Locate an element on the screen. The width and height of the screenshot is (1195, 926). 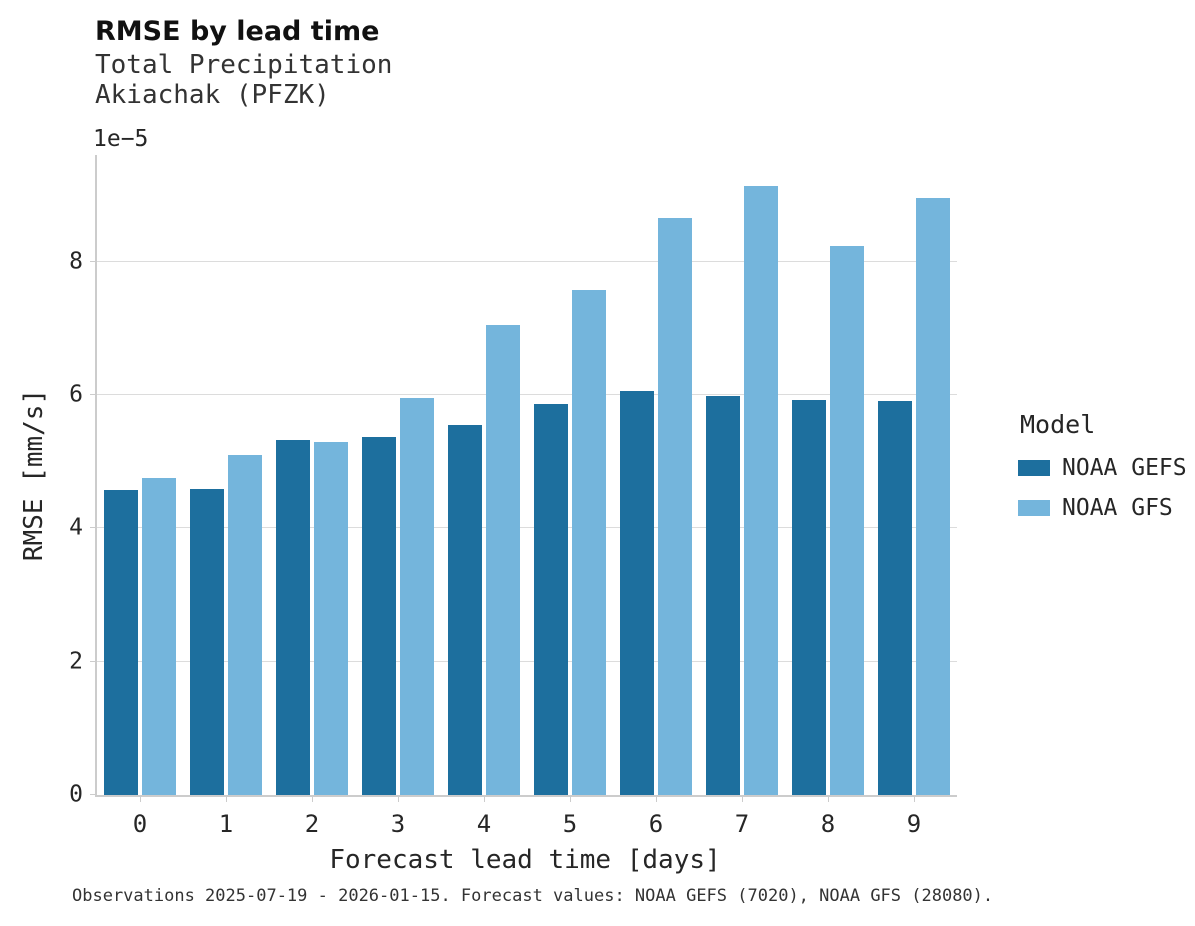
x-tick-row: 0 1 2 3 4 5 6 7 8 9 is located at coordinates (527, 816).